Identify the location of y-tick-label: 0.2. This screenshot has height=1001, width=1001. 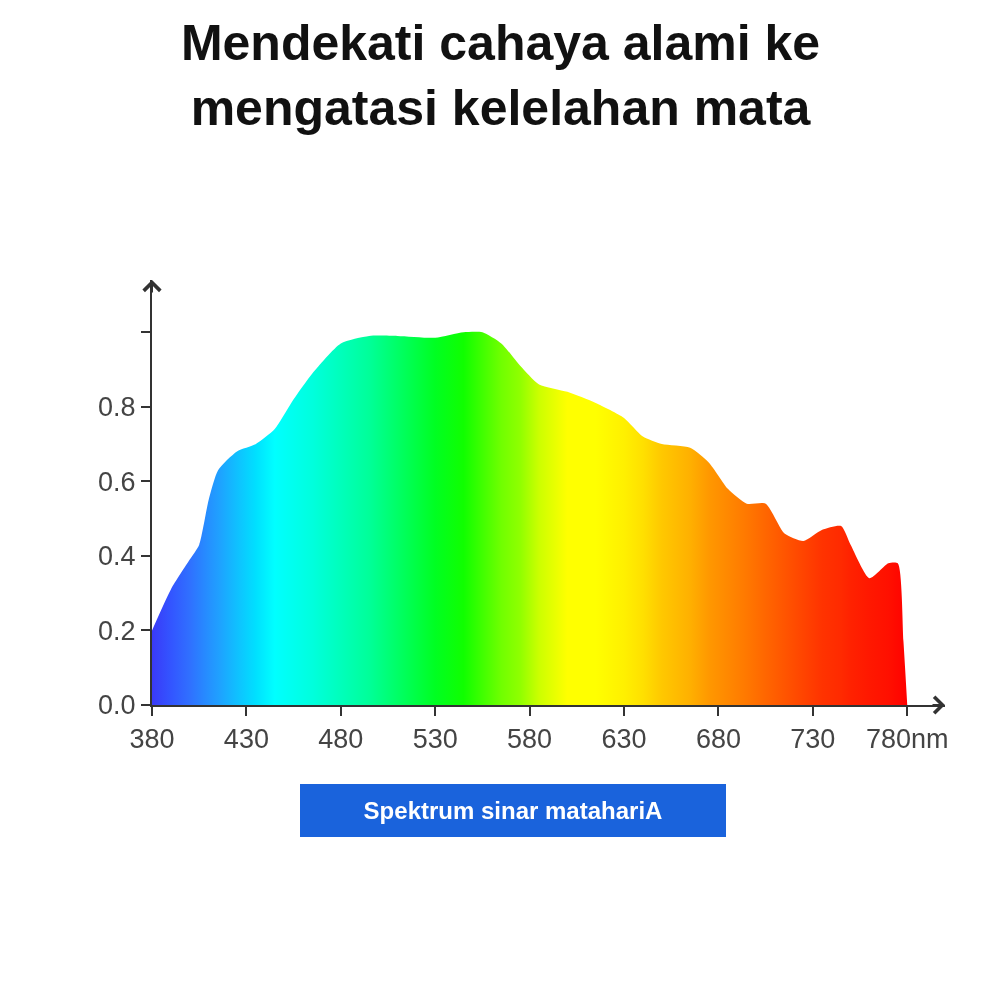
(117, 630).